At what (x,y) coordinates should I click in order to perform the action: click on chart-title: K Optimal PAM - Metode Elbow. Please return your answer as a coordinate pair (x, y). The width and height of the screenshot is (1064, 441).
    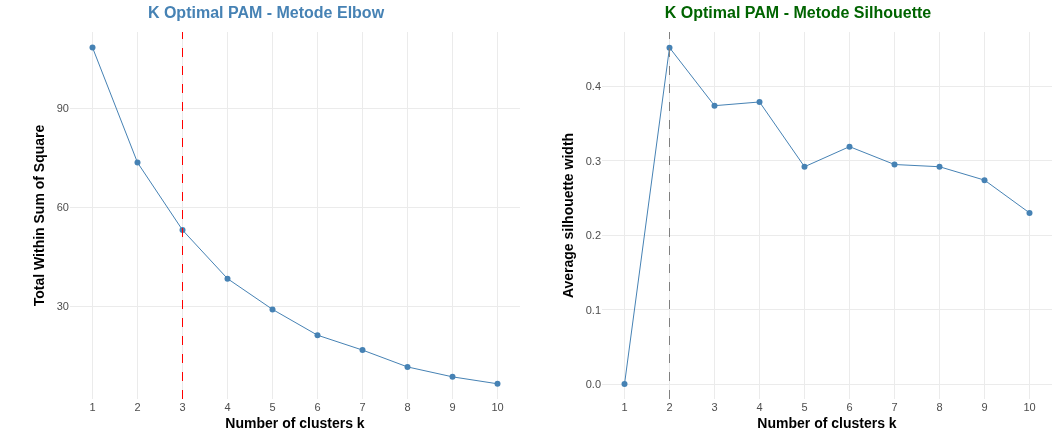
    Looking at the image, I should click on (266, 12).